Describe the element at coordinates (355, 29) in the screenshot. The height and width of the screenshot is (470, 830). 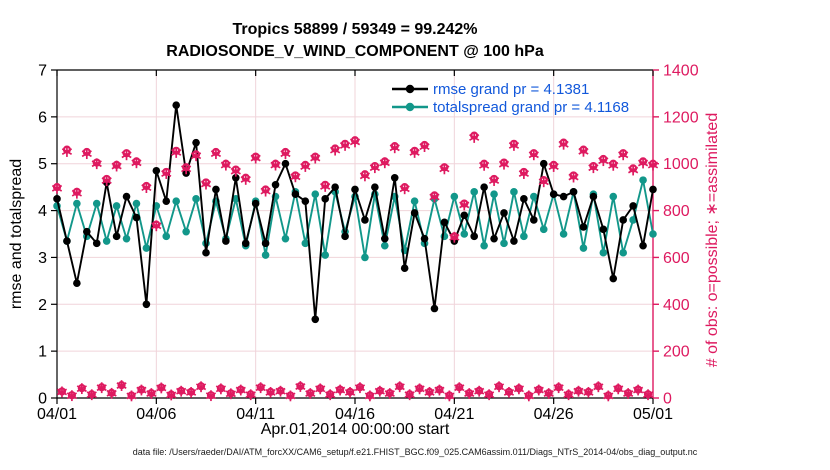
I see `figure-title: Tropics 58899 / 59349 = 99.242%` at that location.